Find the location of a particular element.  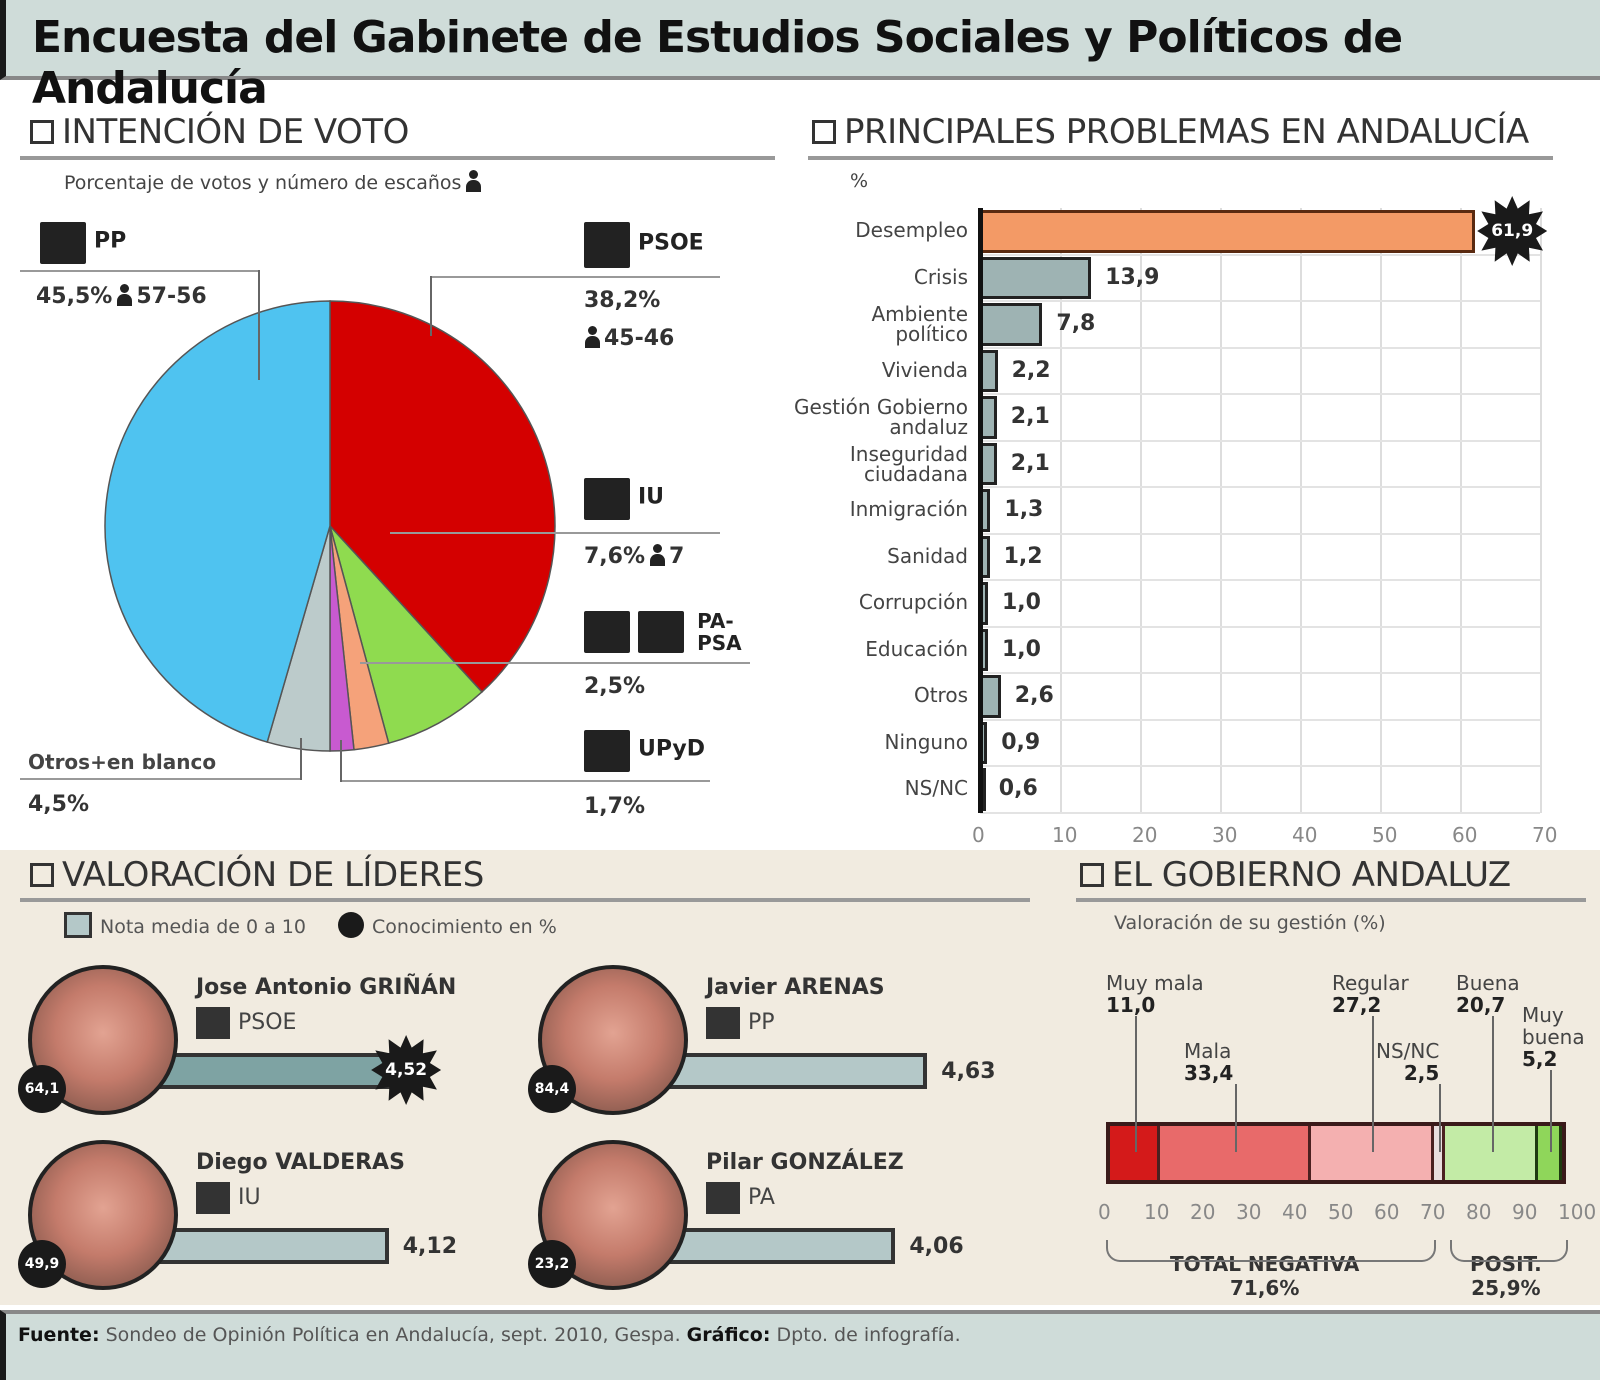

x-axis-tick: 90 is located at coordinates (1525, 1212).